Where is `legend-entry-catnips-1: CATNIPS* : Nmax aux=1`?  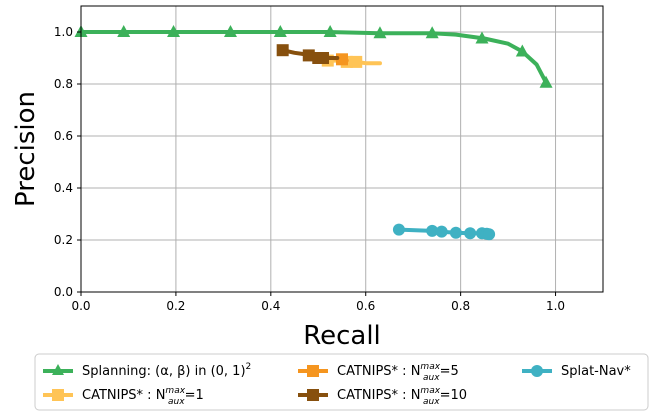
legend-entry-catnips-1: CATNIPS* : Nmax aux=1 is located at coordinates (123, 396).